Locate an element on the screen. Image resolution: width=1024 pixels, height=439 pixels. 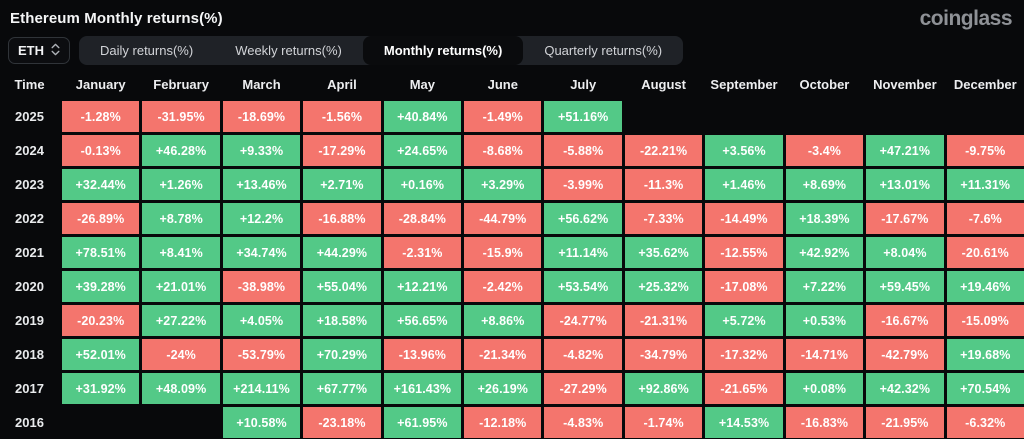
top-bar: Ethereum Monthly returns(%) coinglass is located at coordinates (512, 16).